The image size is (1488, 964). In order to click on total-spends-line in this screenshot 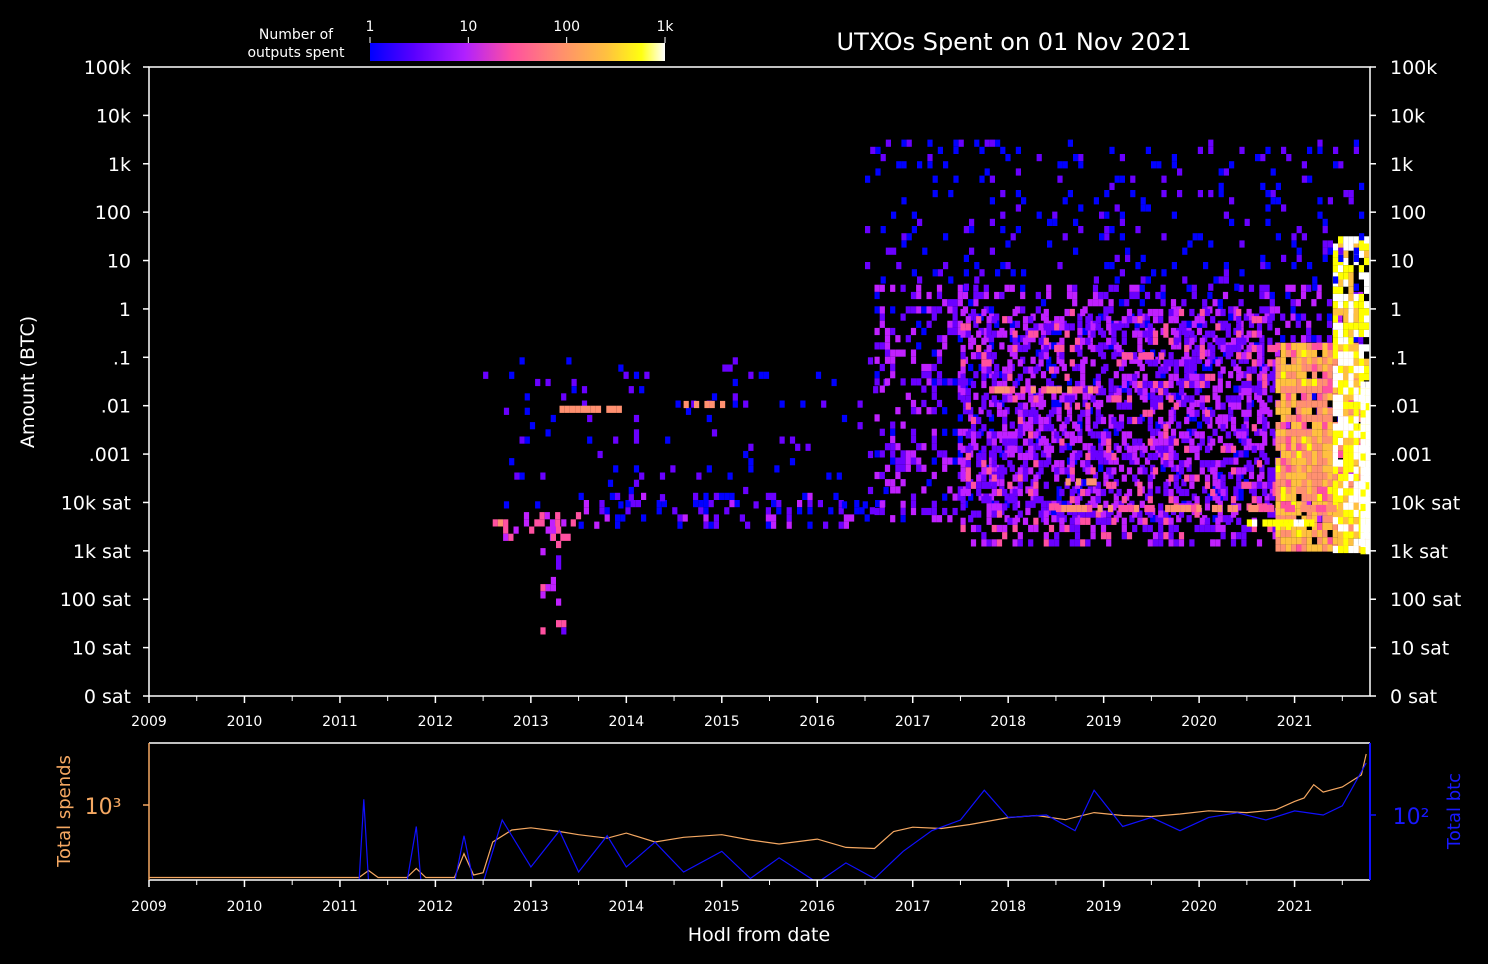, I will do `click(758, 816)`.